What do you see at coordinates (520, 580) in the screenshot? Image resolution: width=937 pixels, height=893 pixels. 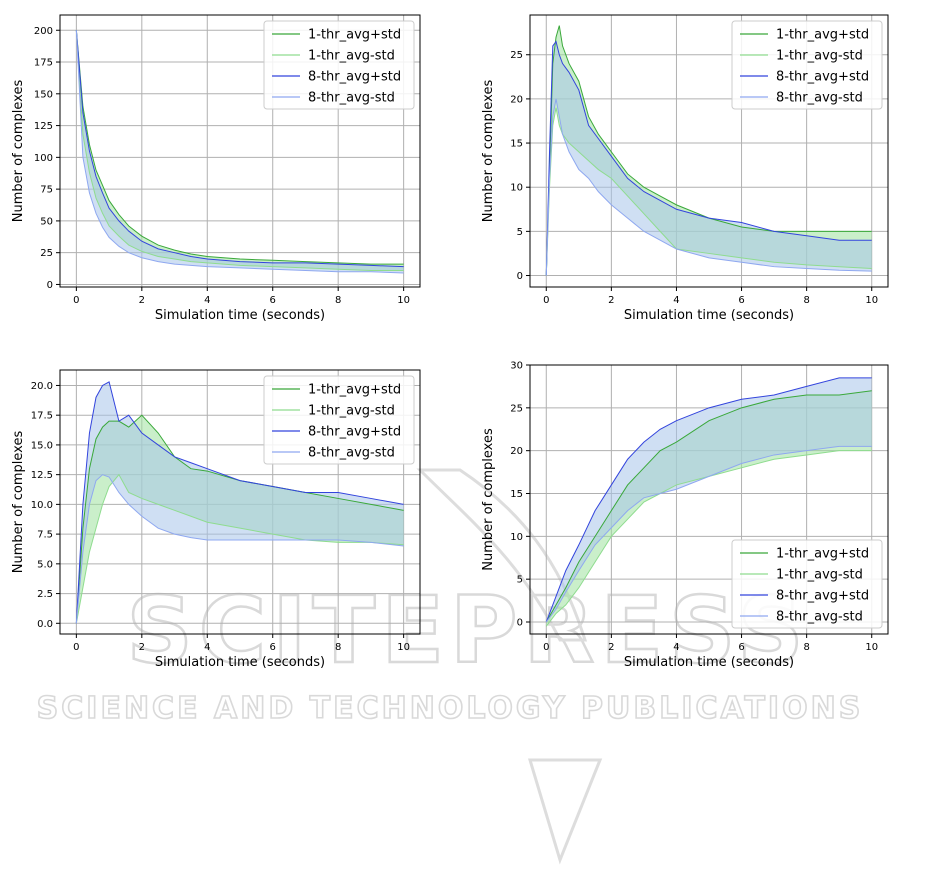 I see `y-tick-label: 5` at bounding box center [520, 580].